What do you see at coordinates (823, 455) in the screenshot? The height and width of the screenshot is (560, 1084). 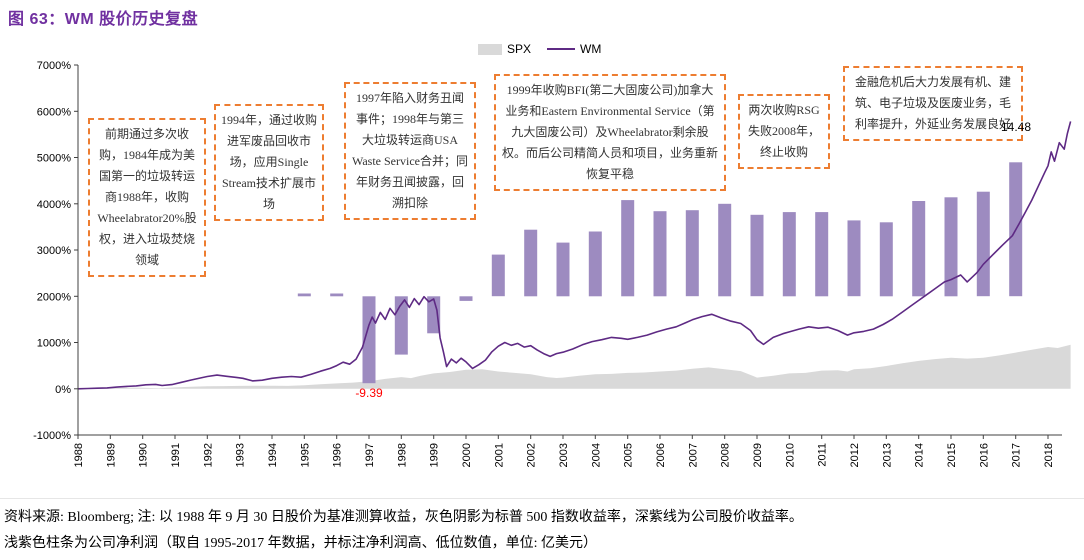 I see `svg-text: 2011` at bounding box center [823, 455].